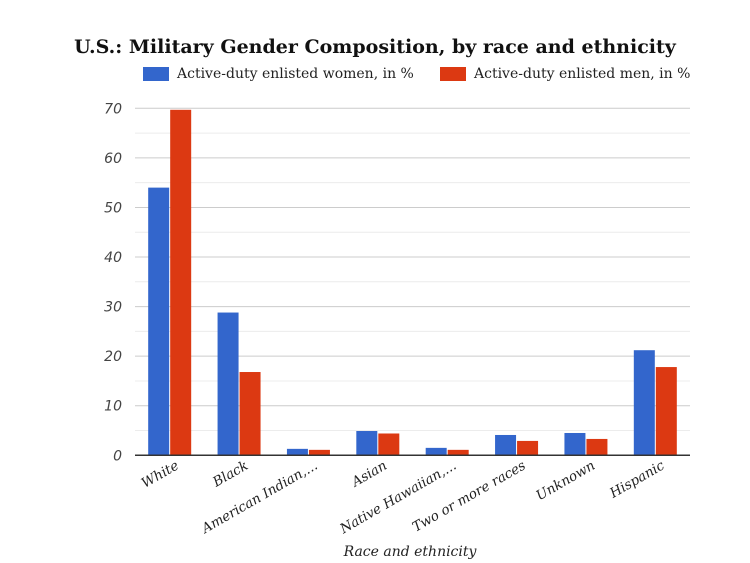 This screenshot has height=563, width=750. What do you see at coordinates (113, 109) in the screenshot?
I see `y-tick-label: 70` at bounding box center [113, 109].